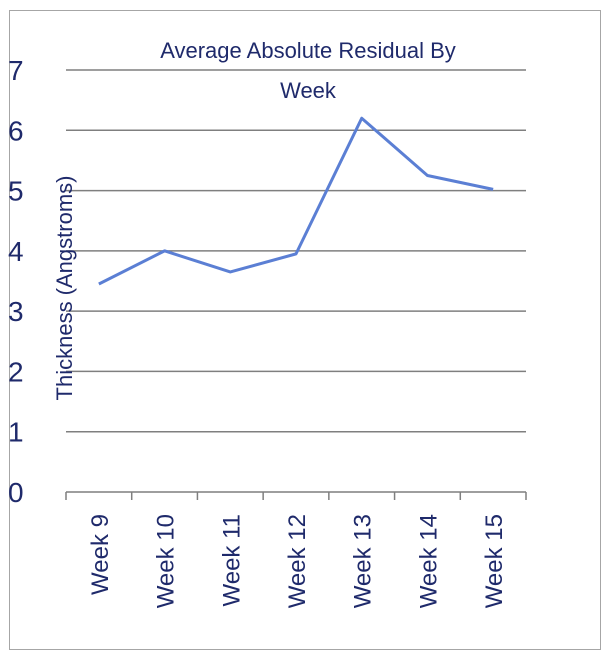 This screenshot has height=650, width=606. Describe the element at coordinates (231, 560) in the screenshot. I see `x-tick-label: Week 11` at that location.